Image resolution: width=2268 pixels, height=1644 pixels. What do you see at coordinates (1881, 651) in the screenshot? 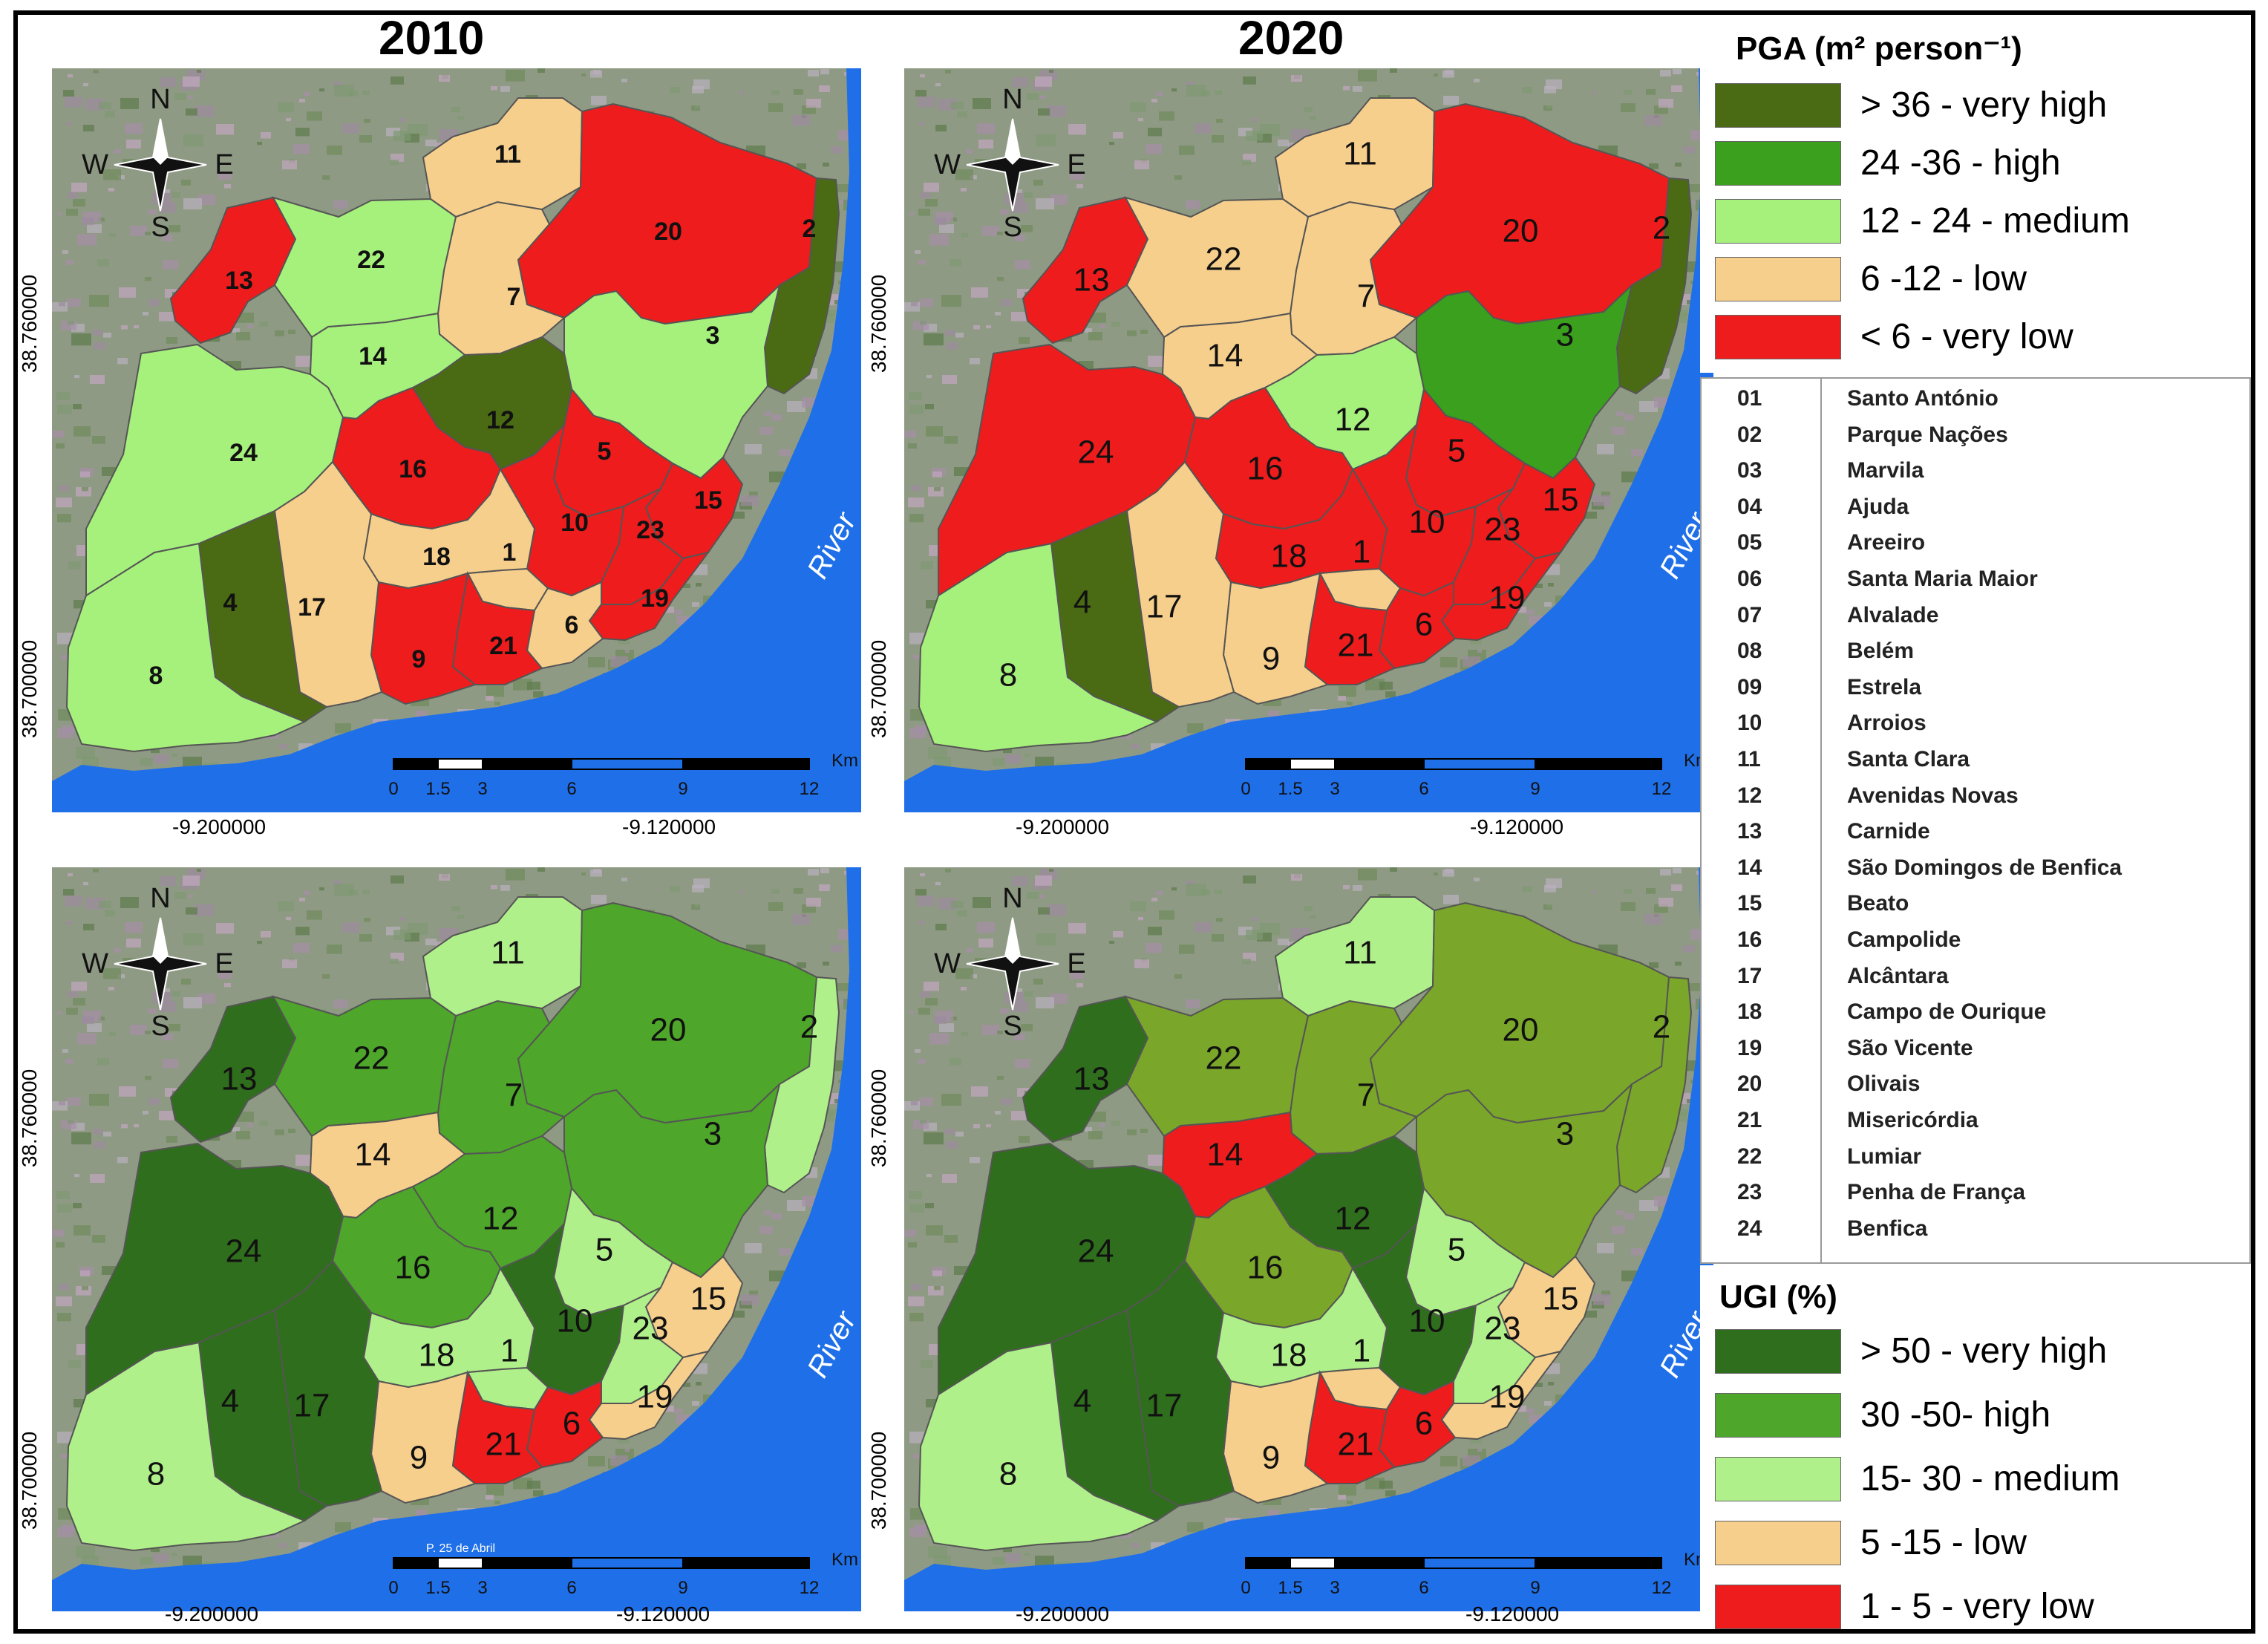
I see `parish-name: Belém` at bounding box center [1881, 651].